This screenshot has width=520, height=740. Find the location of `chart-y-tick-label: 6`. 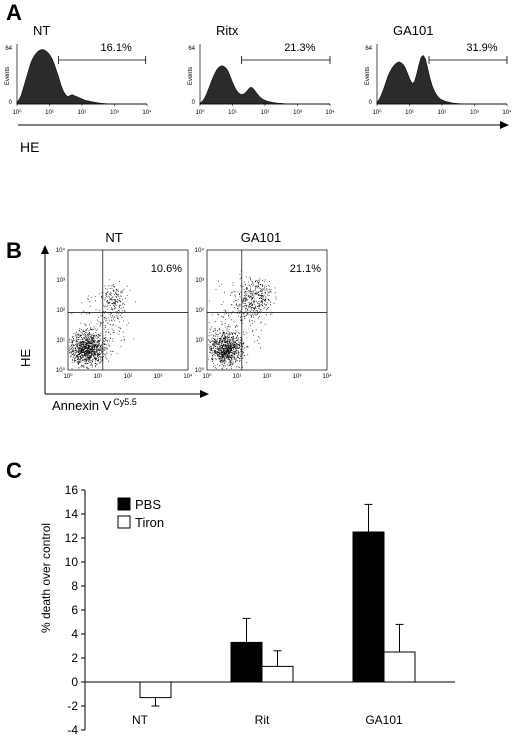

chart-y-tick-label: 6 is located at coordinates (74, 610).